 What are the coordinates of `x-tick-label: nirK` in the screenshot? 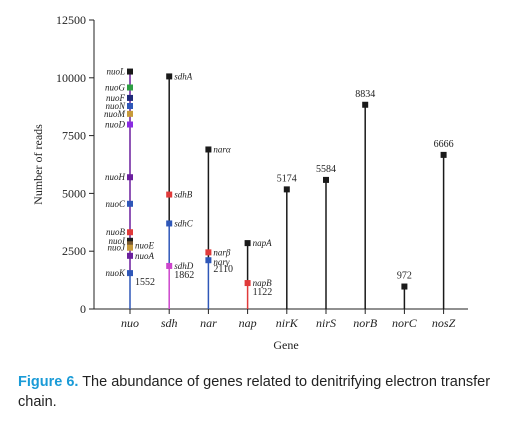 It's located at (287, 323).